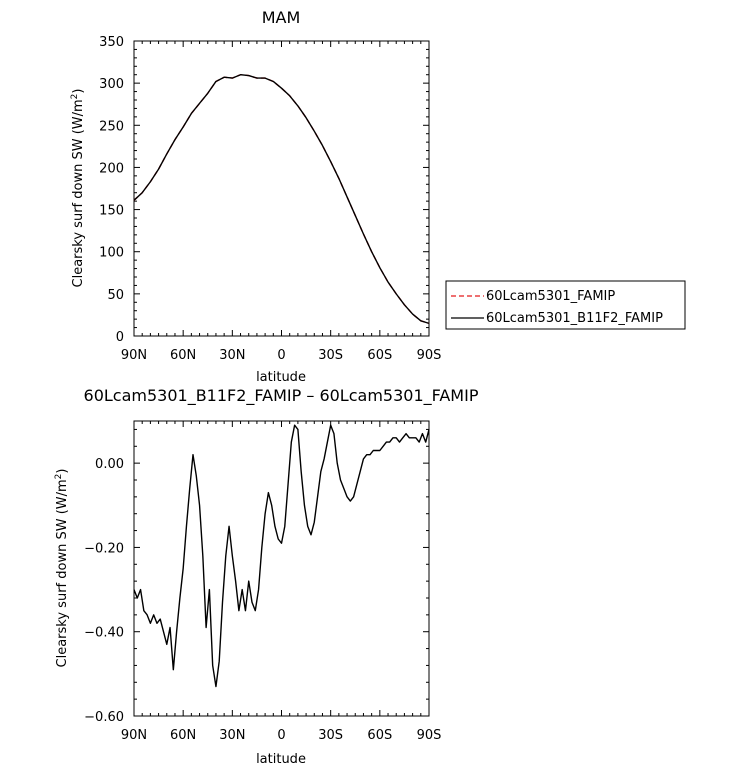 The image size is (733, 772). What do you see at coordinates (134, 735) in the screenshot?
I see `bottom-x-tick-label: 90N` at bounding box center [134, 735].